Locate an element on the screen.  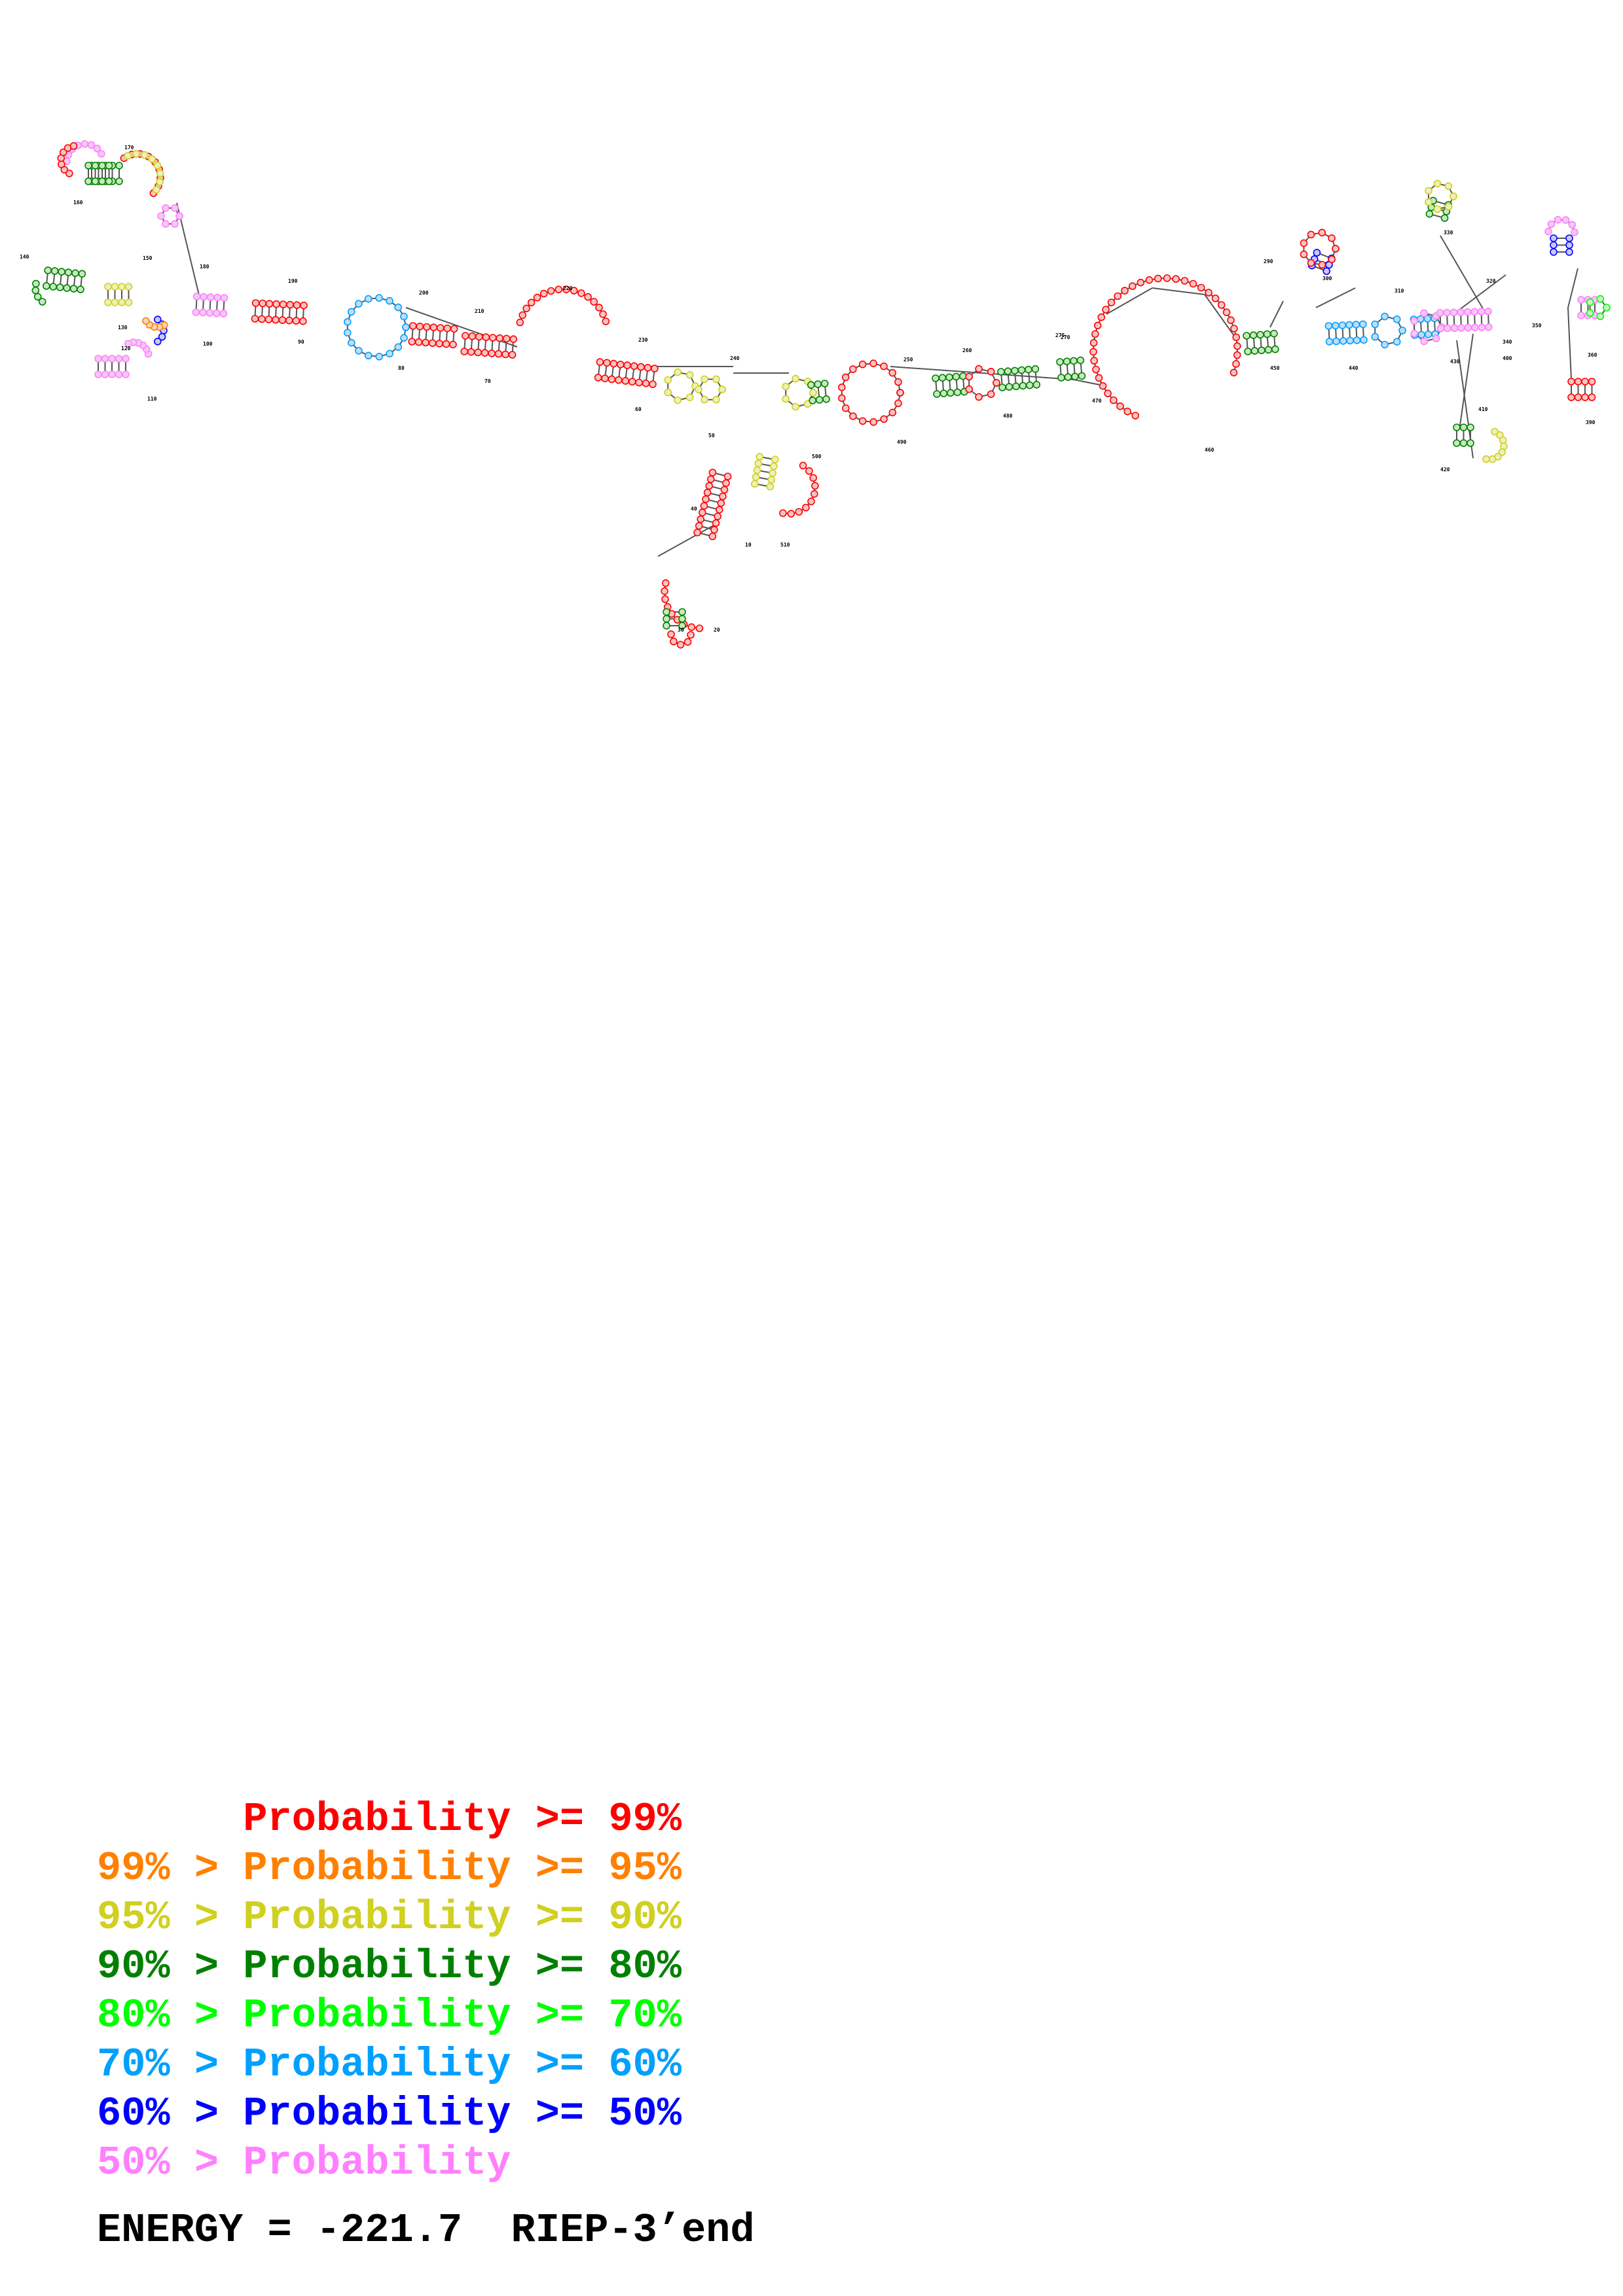
position-label: 360 is located at coordinates (1592, 355).